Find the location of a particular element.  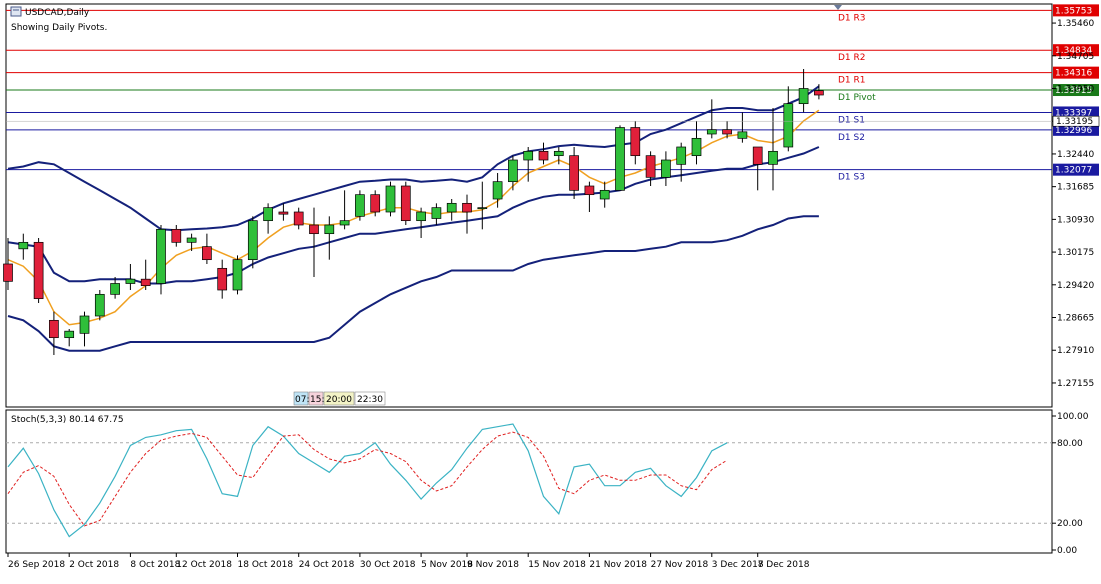

pivot-price-2: 1.34316 is located at coordinates (1073, 74).